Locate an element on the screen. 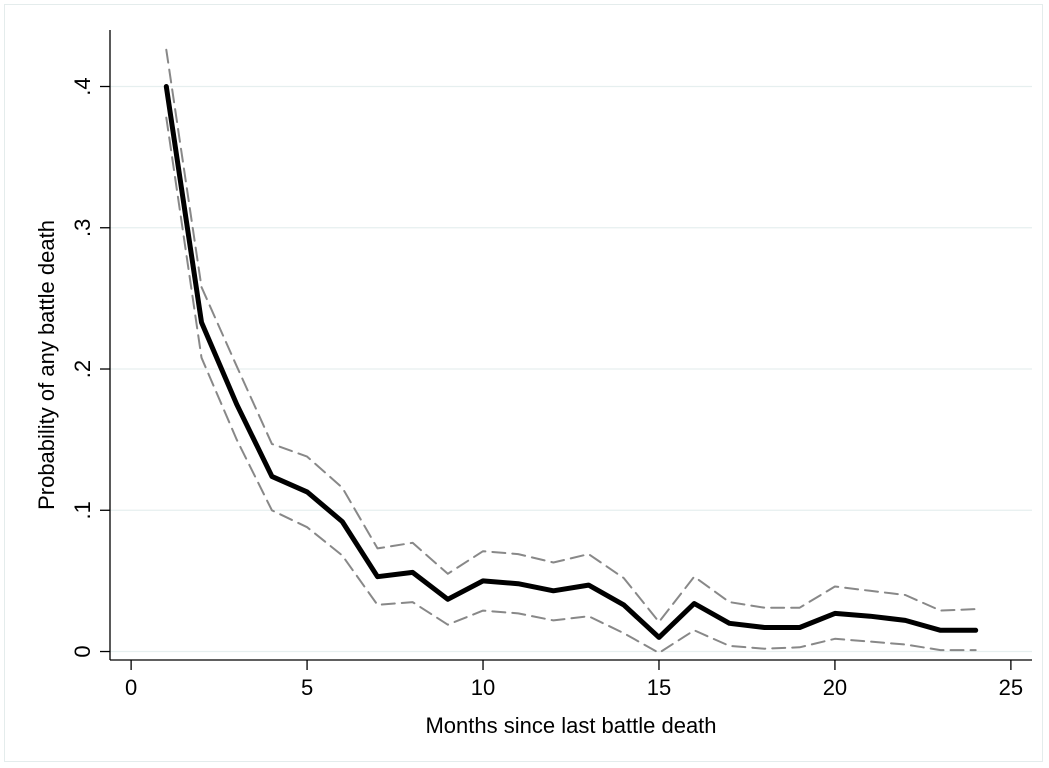 The height and width of the screenshot is (768, 1049). x-tick-label: 15 is located at coordinates (659, 687).